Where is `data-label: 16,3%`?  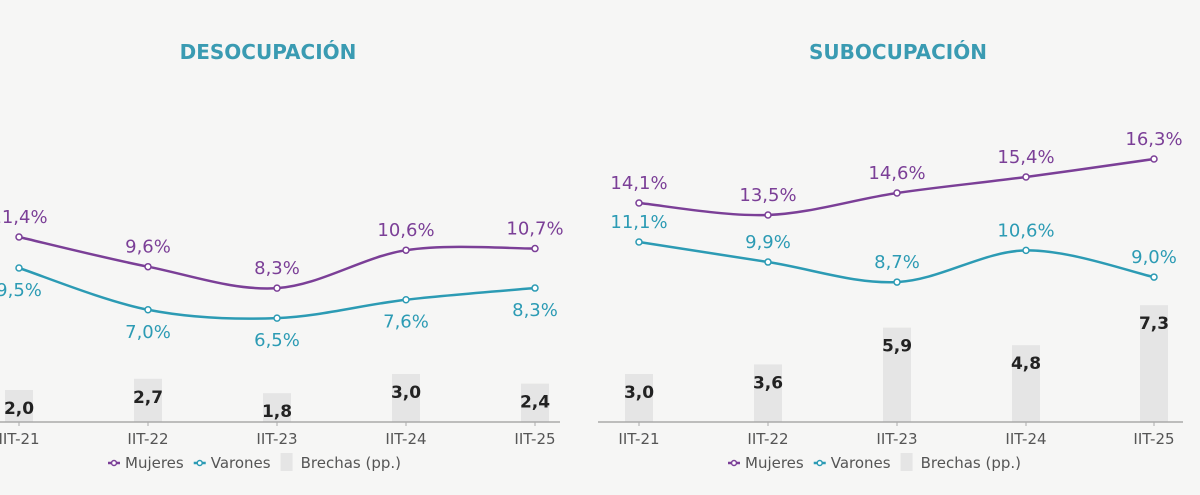 data-label: 16,3% is located at coordinates (1153, 139).